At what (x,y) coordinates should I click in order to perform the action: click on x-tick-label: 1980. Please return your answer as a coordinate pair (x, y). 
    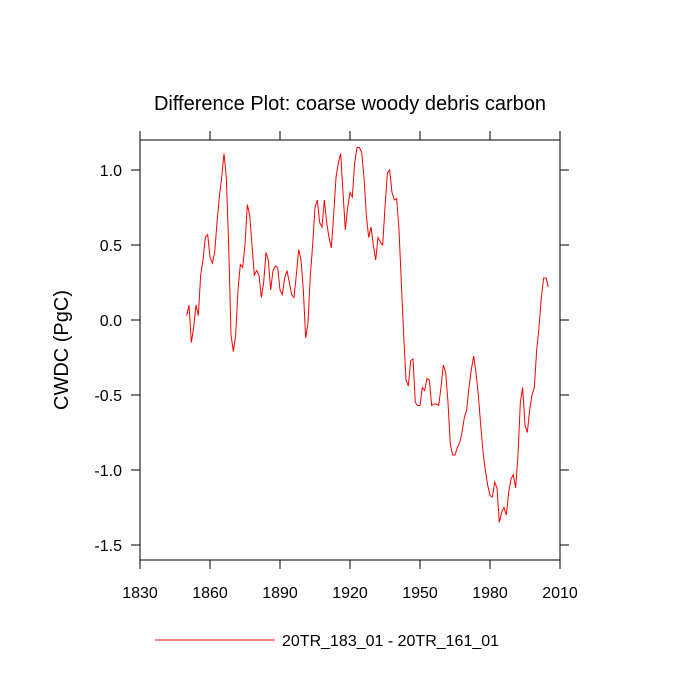
    Looking at the image, I should click on (490, 593).